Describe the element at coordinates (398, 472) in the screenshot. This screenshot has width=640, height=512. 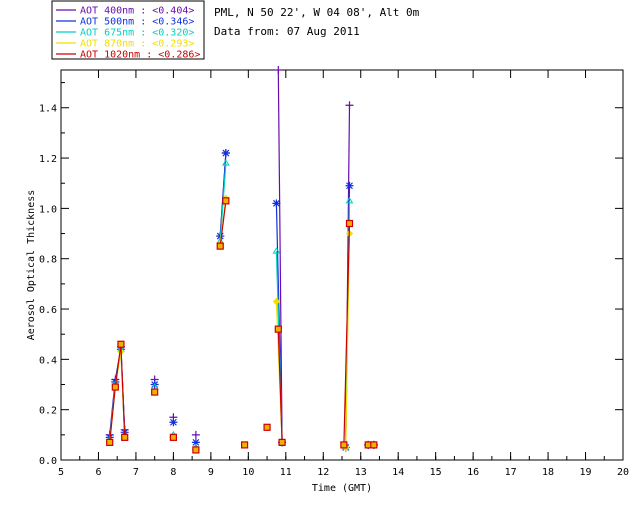
I see `x-tick-label: 14` at that location.